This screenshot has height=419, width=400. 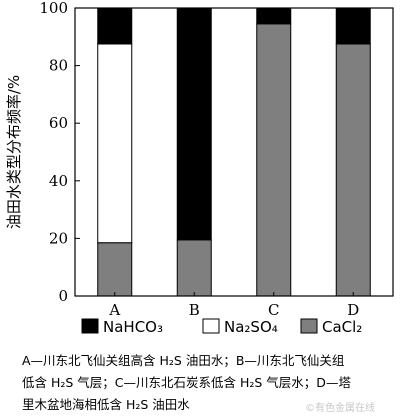 What do you see at coordinates (63, 296) in the screenshot?
I see `y-tick-label-0: 0` at bounding box center [63, 296].